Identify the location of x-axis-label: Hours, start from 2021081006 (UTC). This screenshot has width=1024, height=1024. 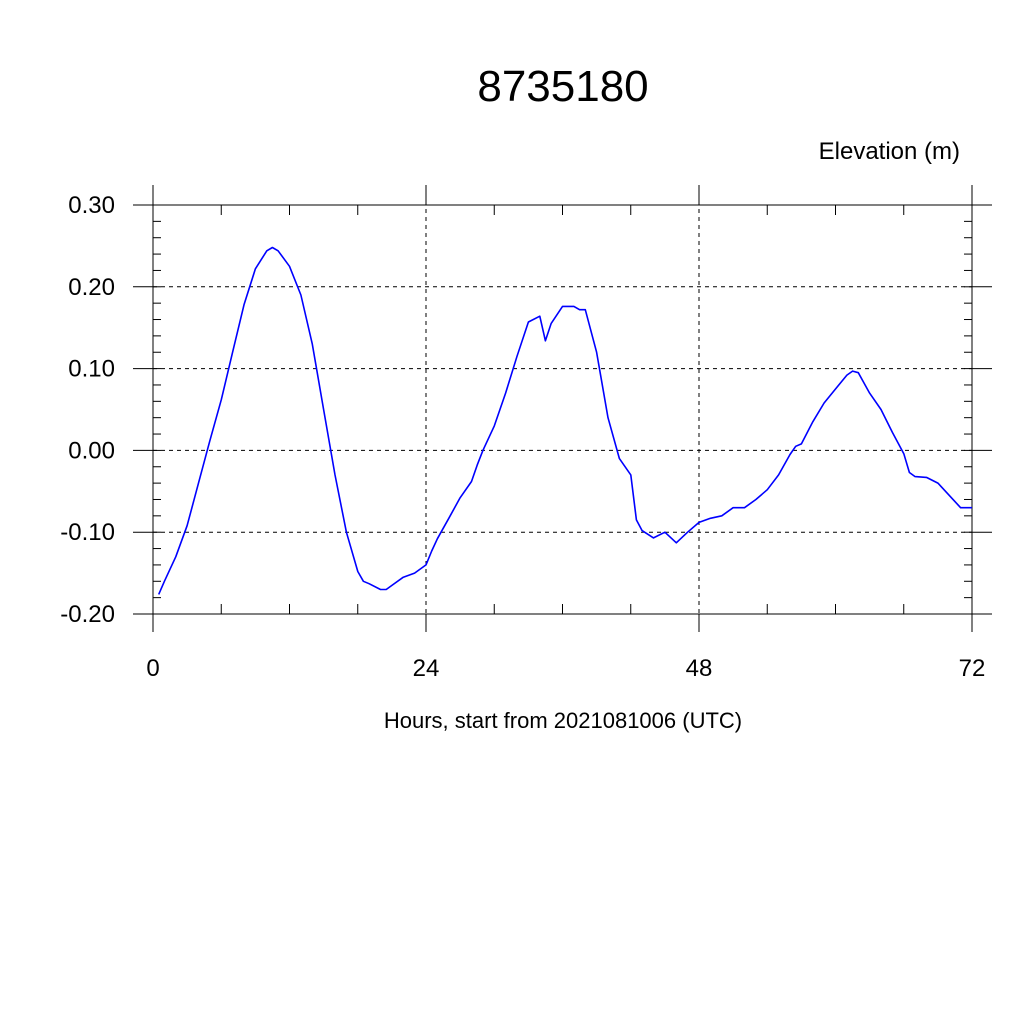
(563, 720).